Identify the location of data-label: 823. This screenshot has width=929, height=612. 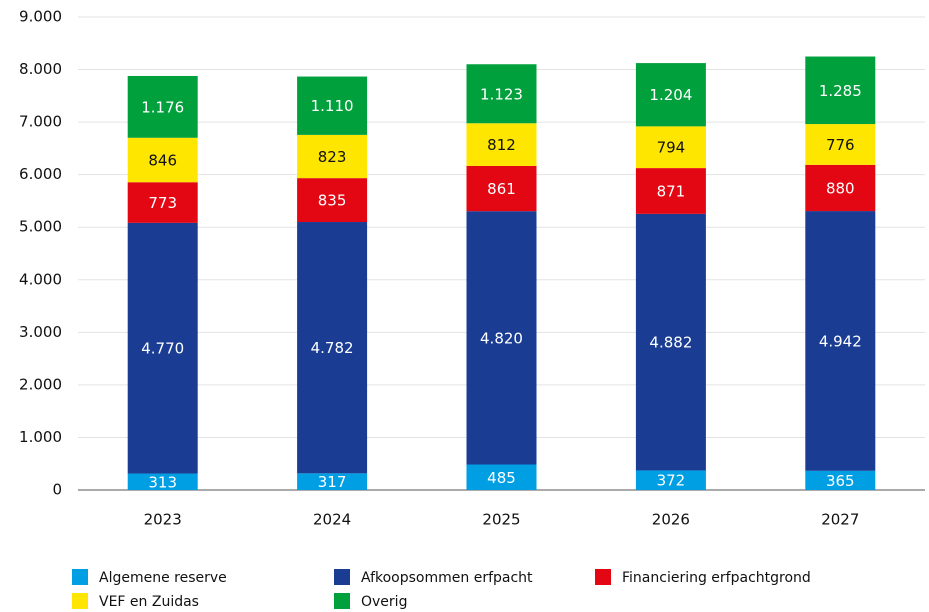
(332, 157).